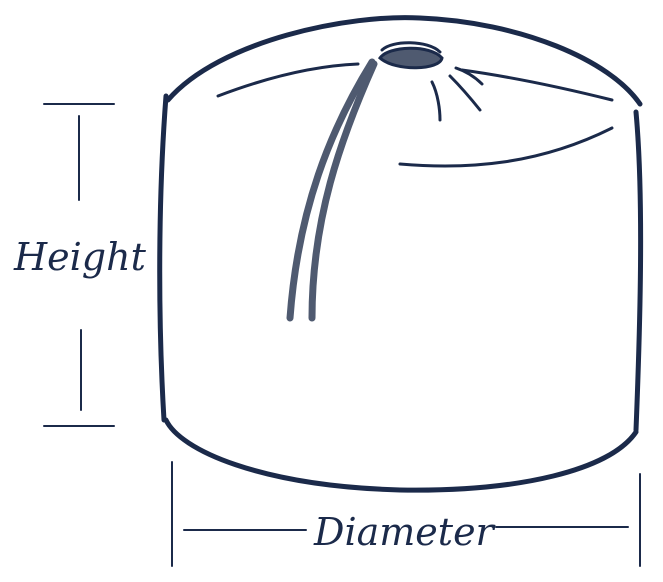  What do you see at coordinates (506, 147) in the screenshot?
I see `pouf-fold-lower` at bounding box center [506, 147].